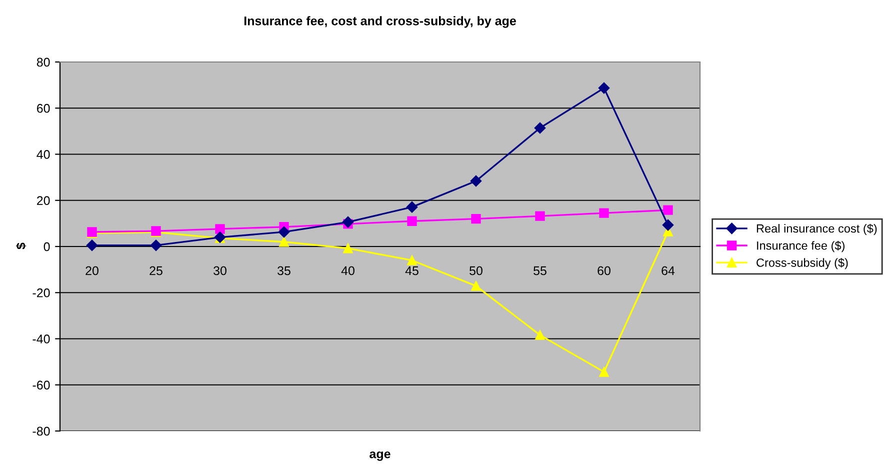 This screenshot has width=895, height=464. Describe the element at coordinates (668, 271) in the screenshot. I see `x-tick-label: 64` at that location.